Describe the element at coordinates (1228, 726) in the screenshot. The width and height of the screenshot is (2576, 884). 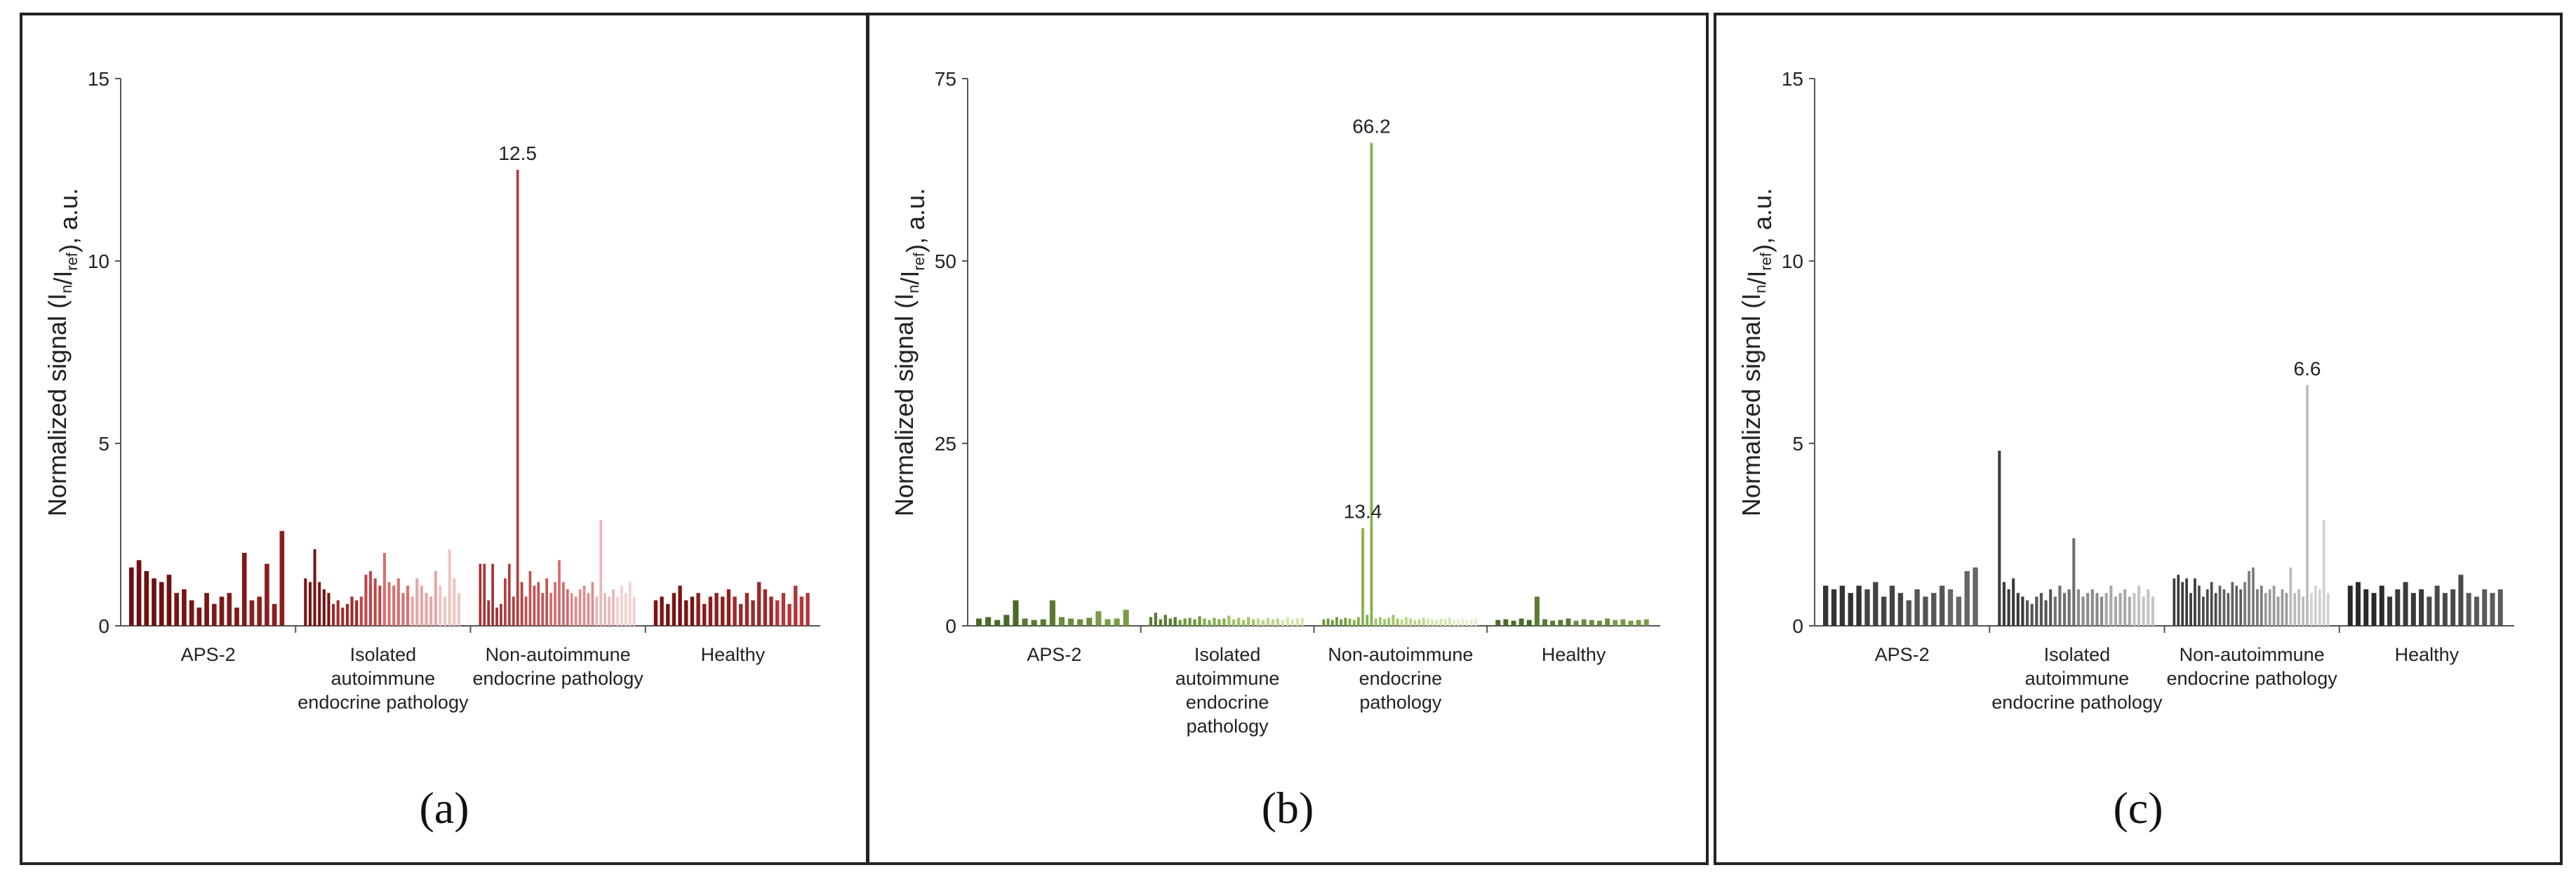
I see `x-group-label: pathology` at that location.